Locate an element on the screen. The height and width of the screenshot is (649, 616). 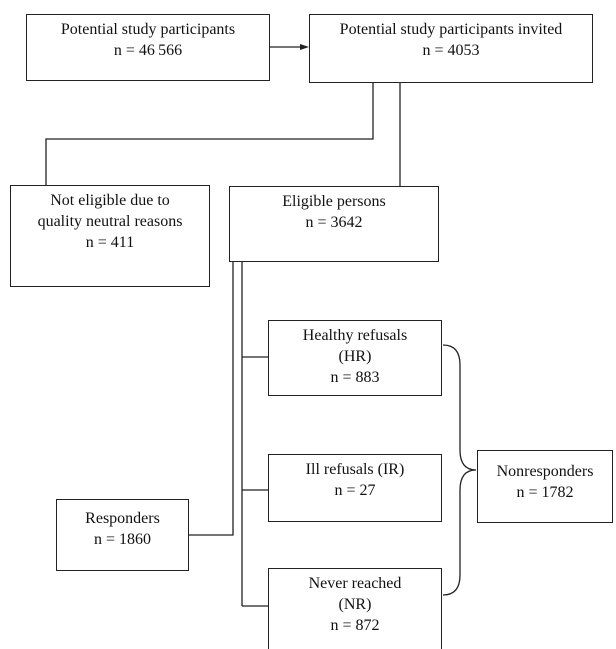
box-line: Not eligible due to is located at coordinates (110, 200).